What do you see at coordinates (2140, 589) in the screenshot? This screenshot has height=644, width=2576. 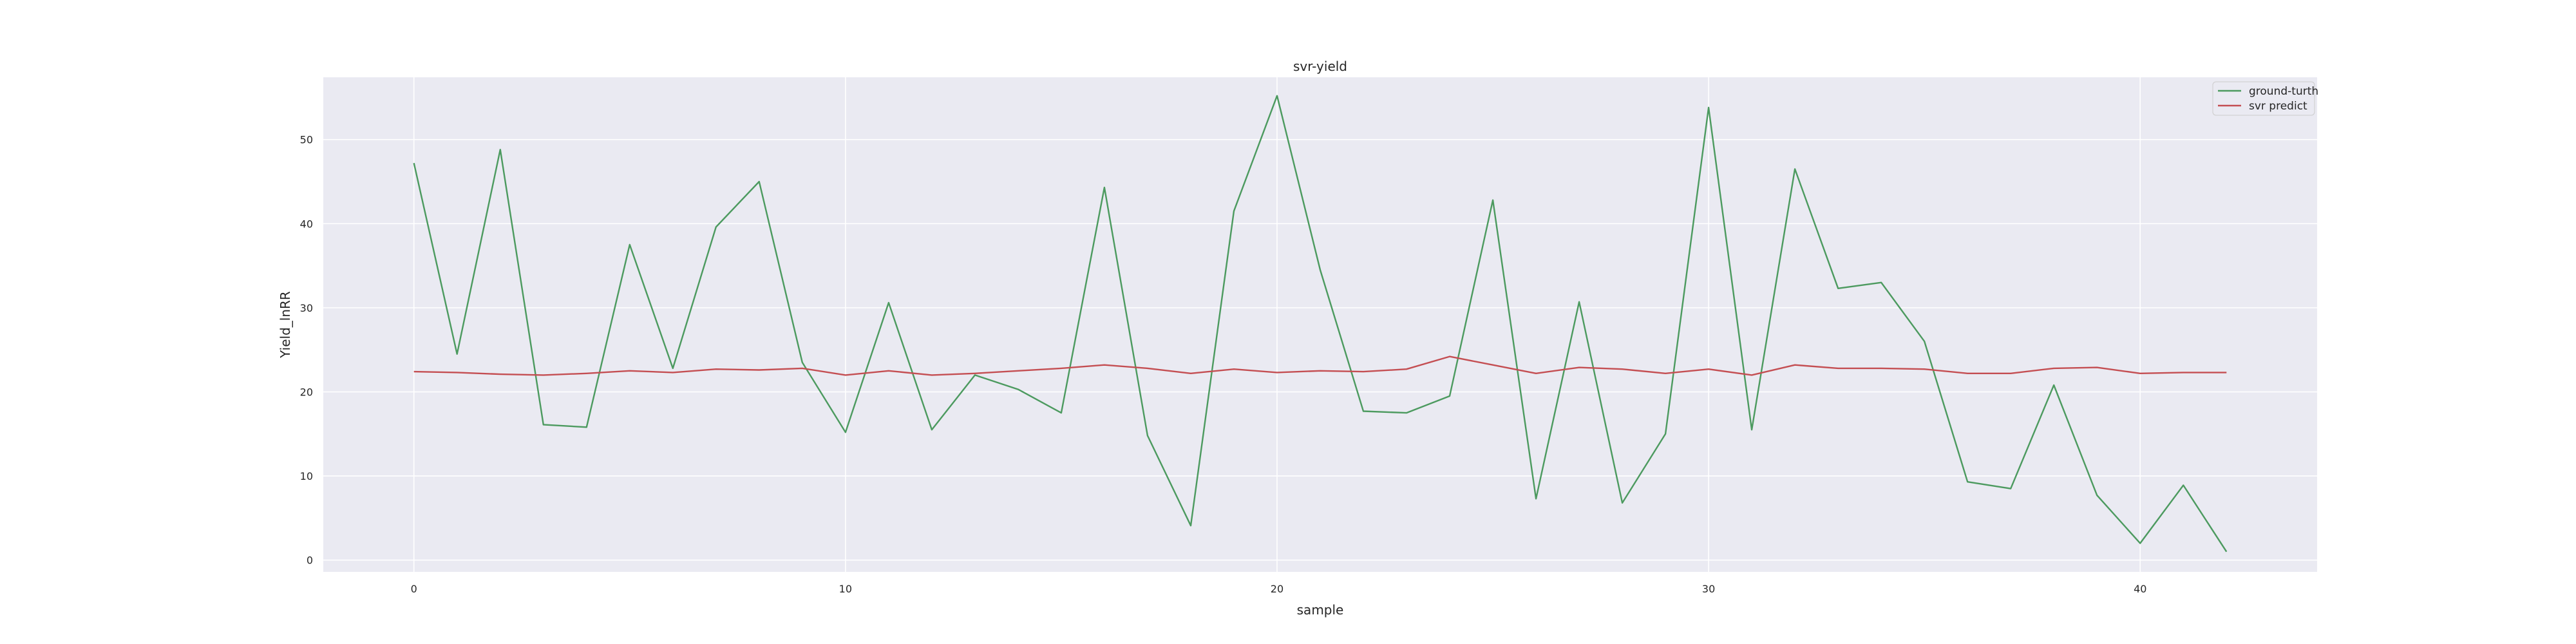 I see `x-tick-label: 40` at bounding box center [2140, 589].